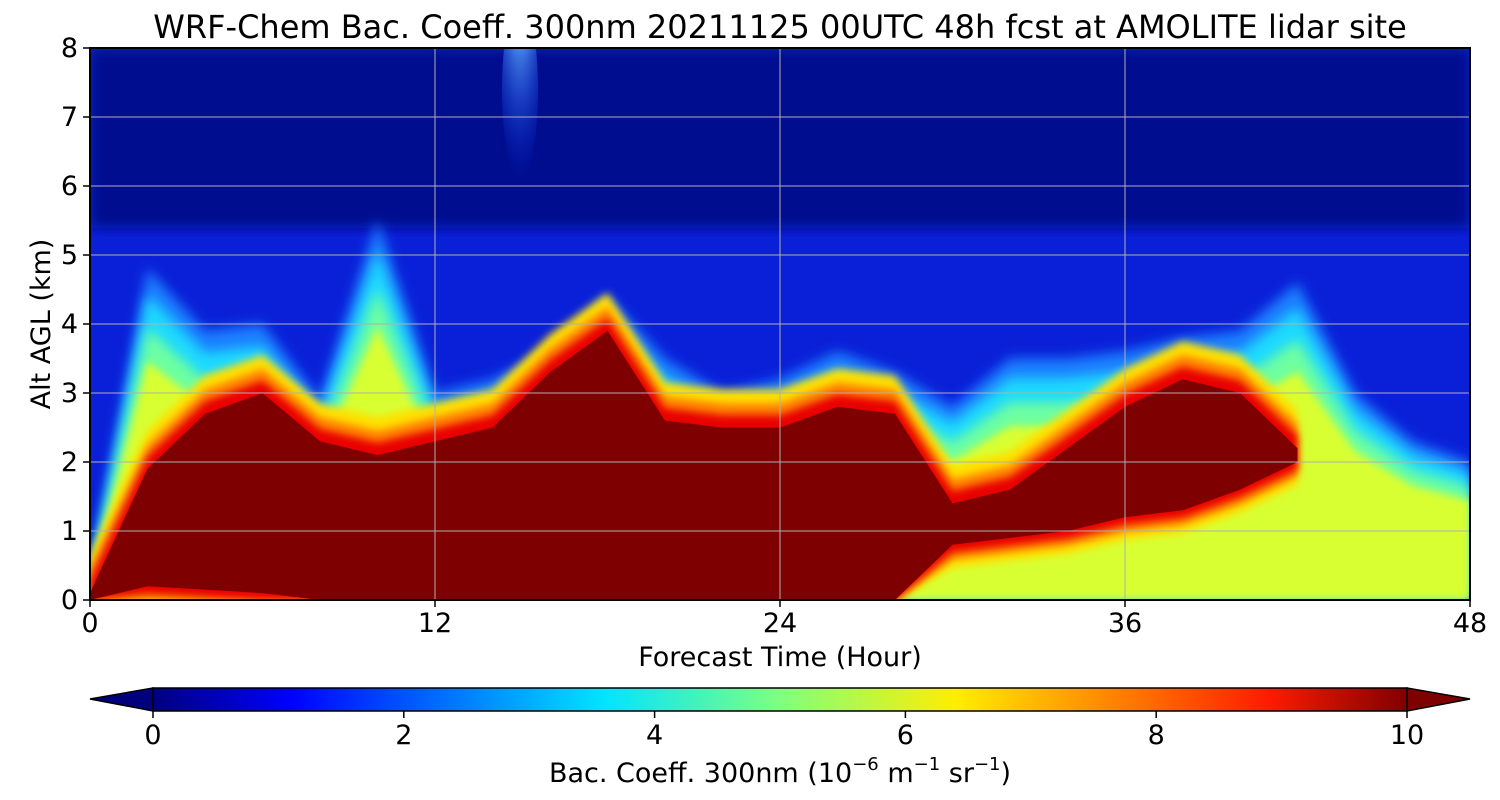 The width and height of the screenshot is (1500, 800). Describe the element at coordinates (41, 324) in the screenshot. I see `y-axis-label: Alt AGL (km)` at that location.